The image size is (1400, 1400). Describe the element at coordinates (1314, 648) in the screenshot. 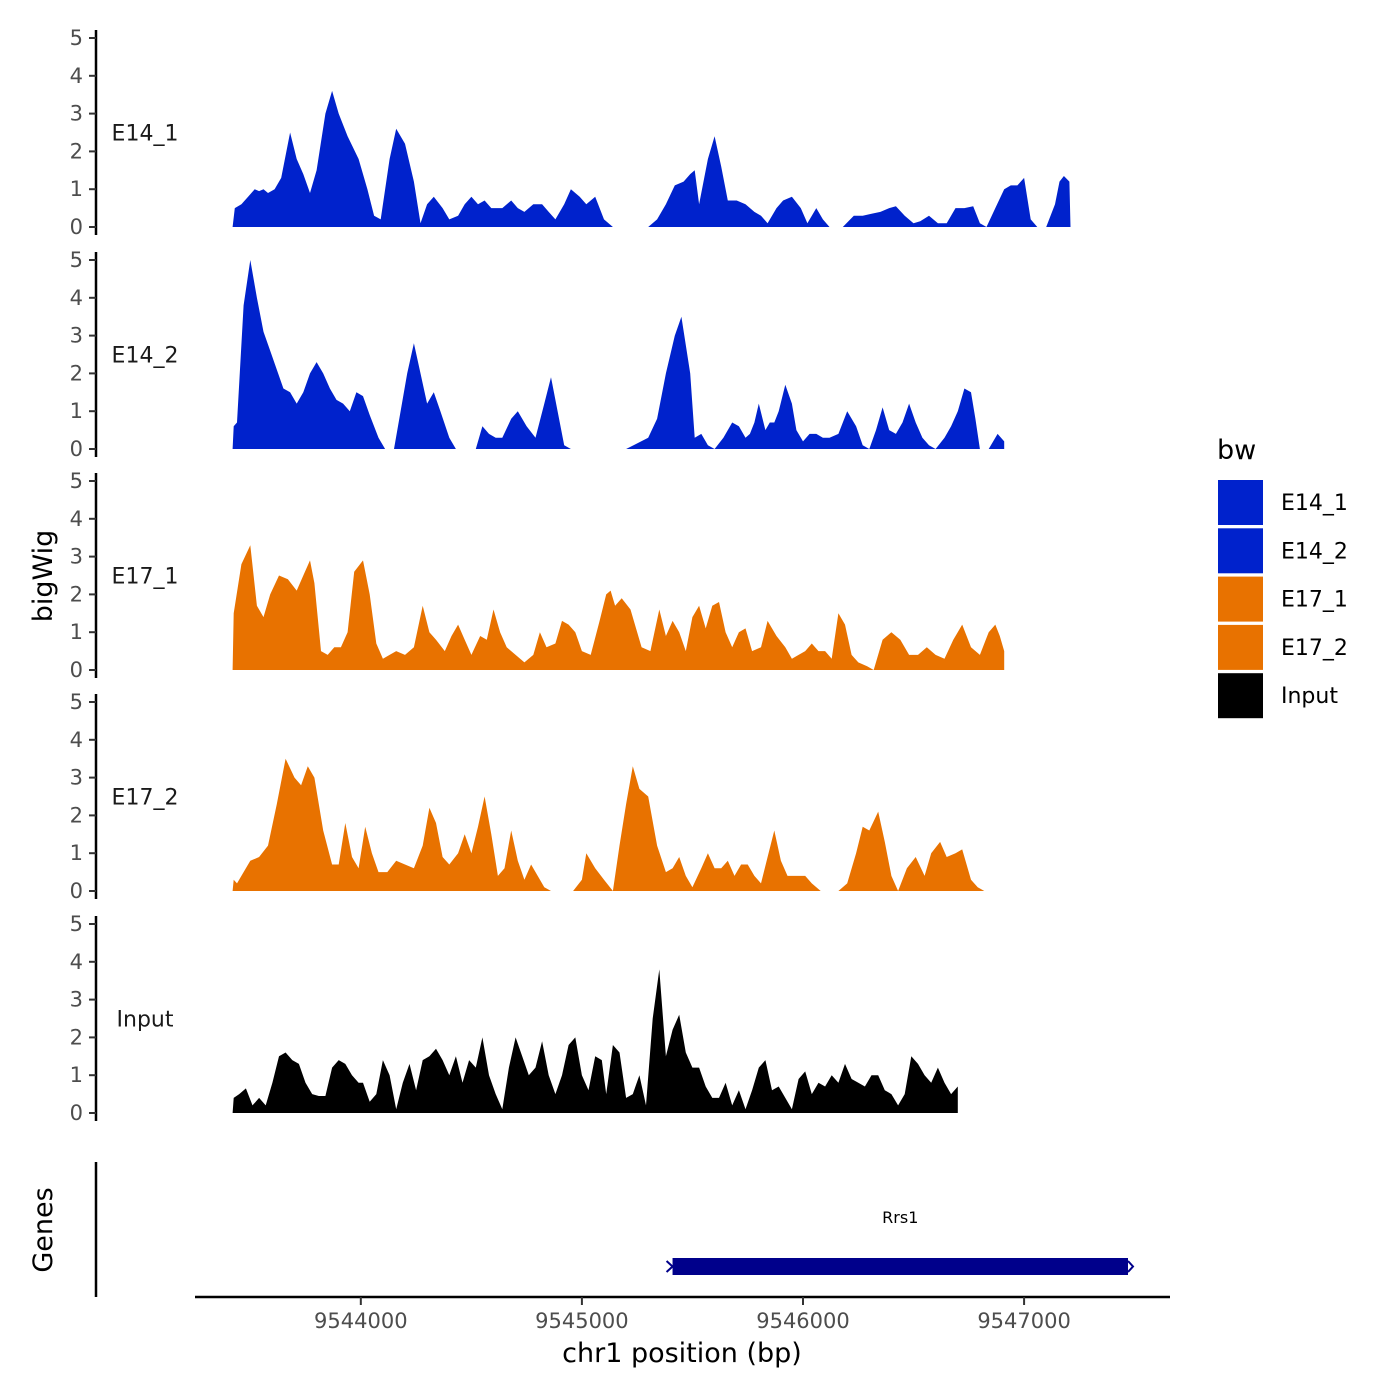

I see `legend-label: E17_2` at that location.